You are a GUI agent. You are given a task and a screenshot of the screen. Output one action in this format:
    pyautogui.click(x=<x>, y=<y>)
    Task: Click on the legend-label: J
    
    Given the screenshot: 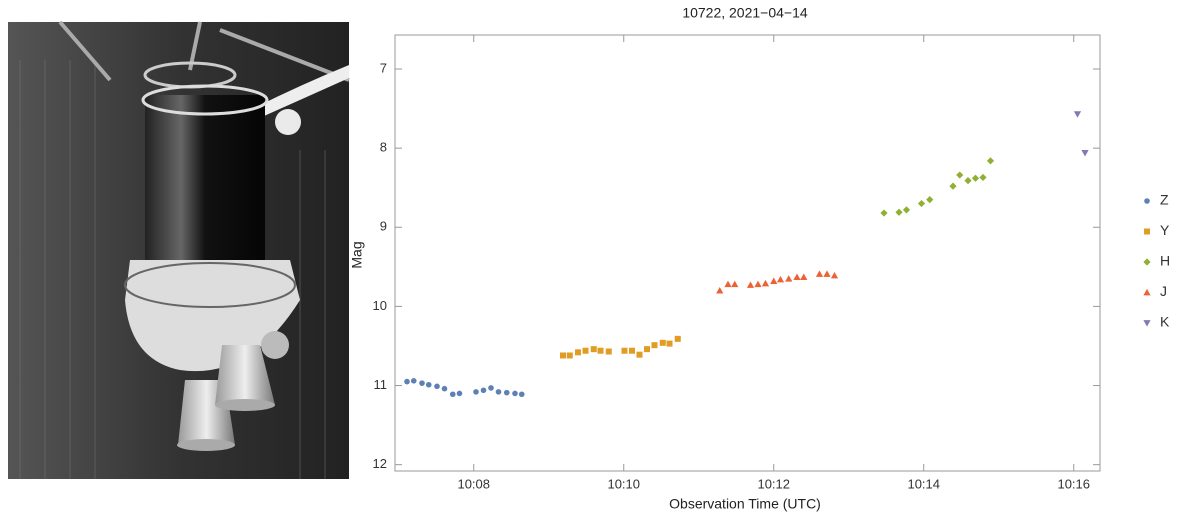 What is the action you would take?
    pyautogui.click(x=1163, y=291)
    